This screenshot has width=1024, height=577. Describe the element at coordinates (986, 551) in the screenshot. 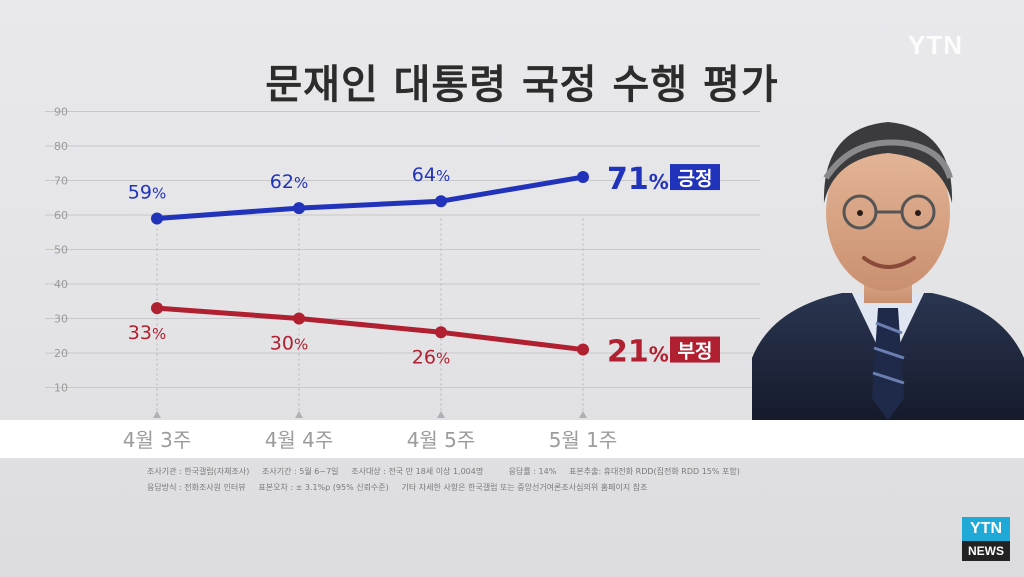

I see `news-logo-text: NEWS` at that location.